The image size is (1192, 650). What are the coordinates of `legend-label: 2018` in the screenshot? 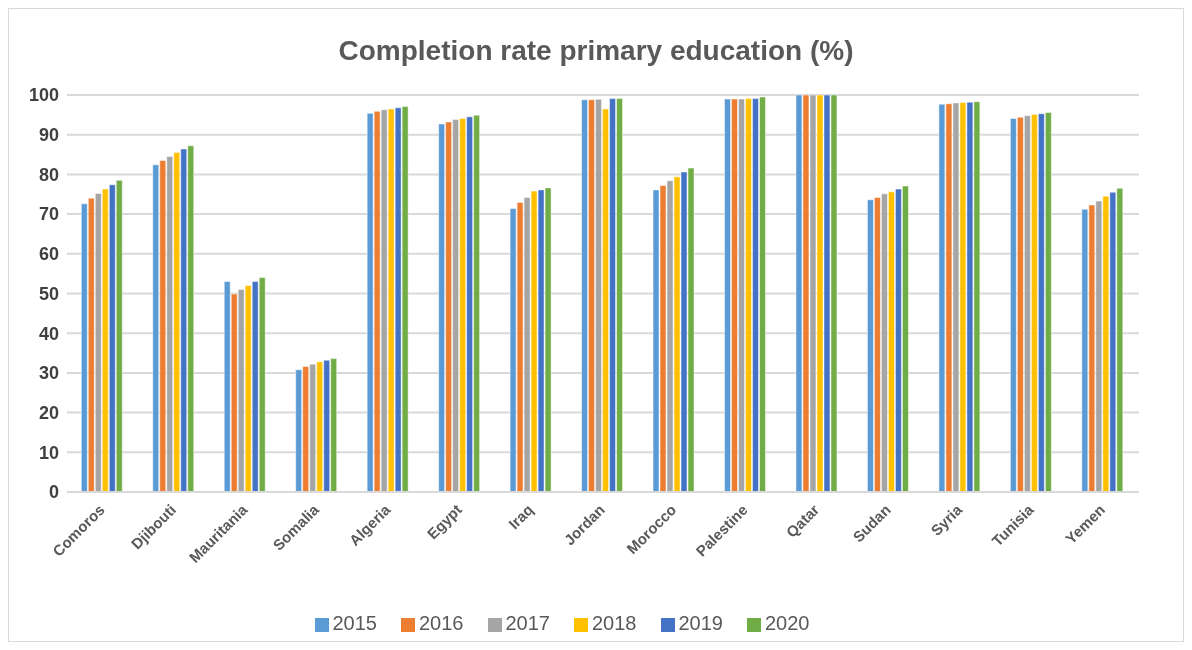 It's located at (614, 623).